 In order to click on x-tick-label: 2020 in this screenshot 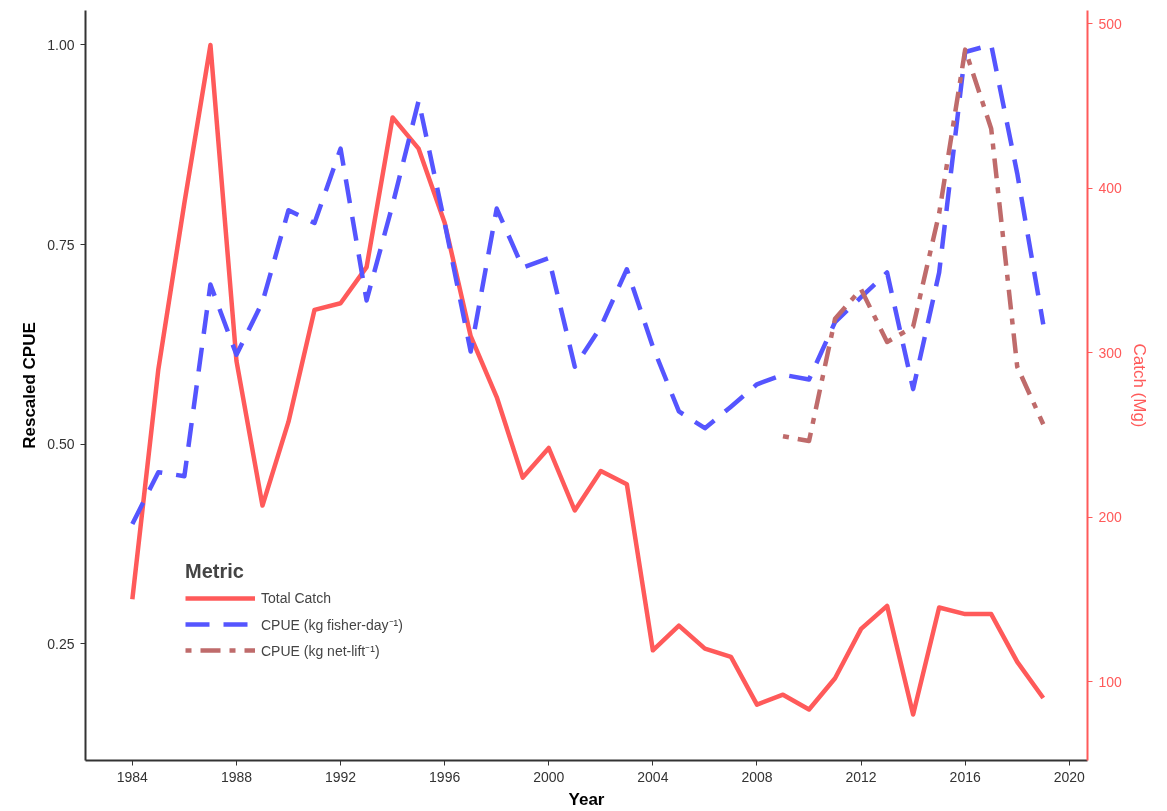, I will do `click(1069, 776)`.